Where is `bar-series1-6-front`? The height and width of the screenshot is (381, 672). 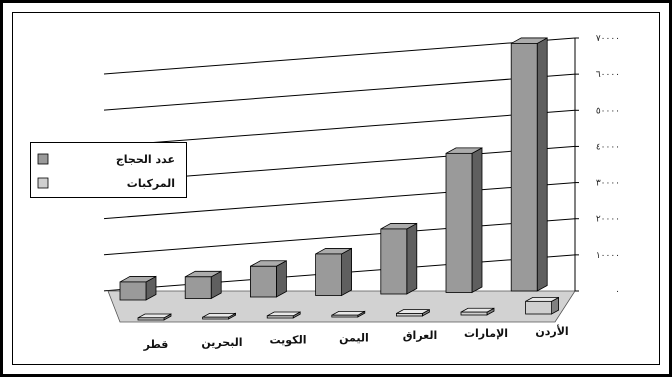
bar-series1-6-front is located at coordinates (524, 167).